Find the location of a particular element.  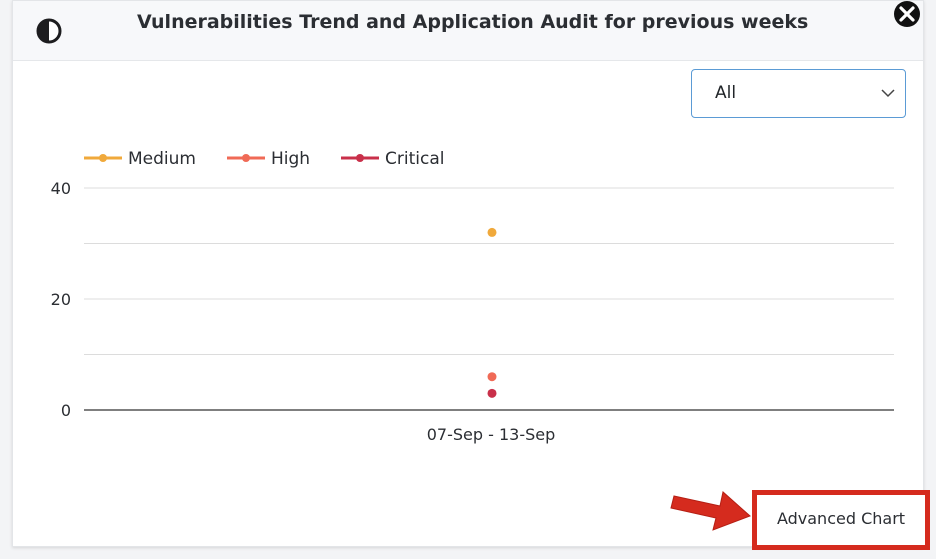

legend-label-critical: Critical is located at coordinates (414, 159).